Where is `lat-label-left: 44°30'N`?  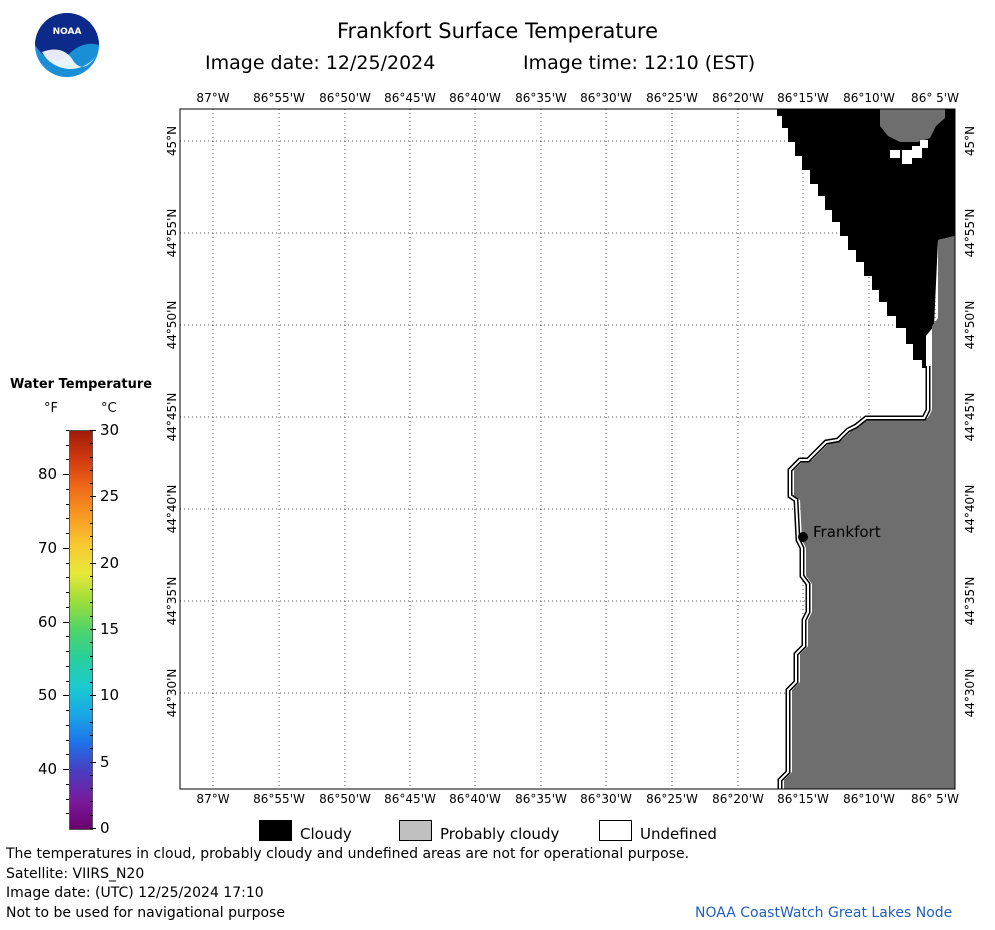
lat-label-left: 44°30'N is located at coordinates (172, 693).